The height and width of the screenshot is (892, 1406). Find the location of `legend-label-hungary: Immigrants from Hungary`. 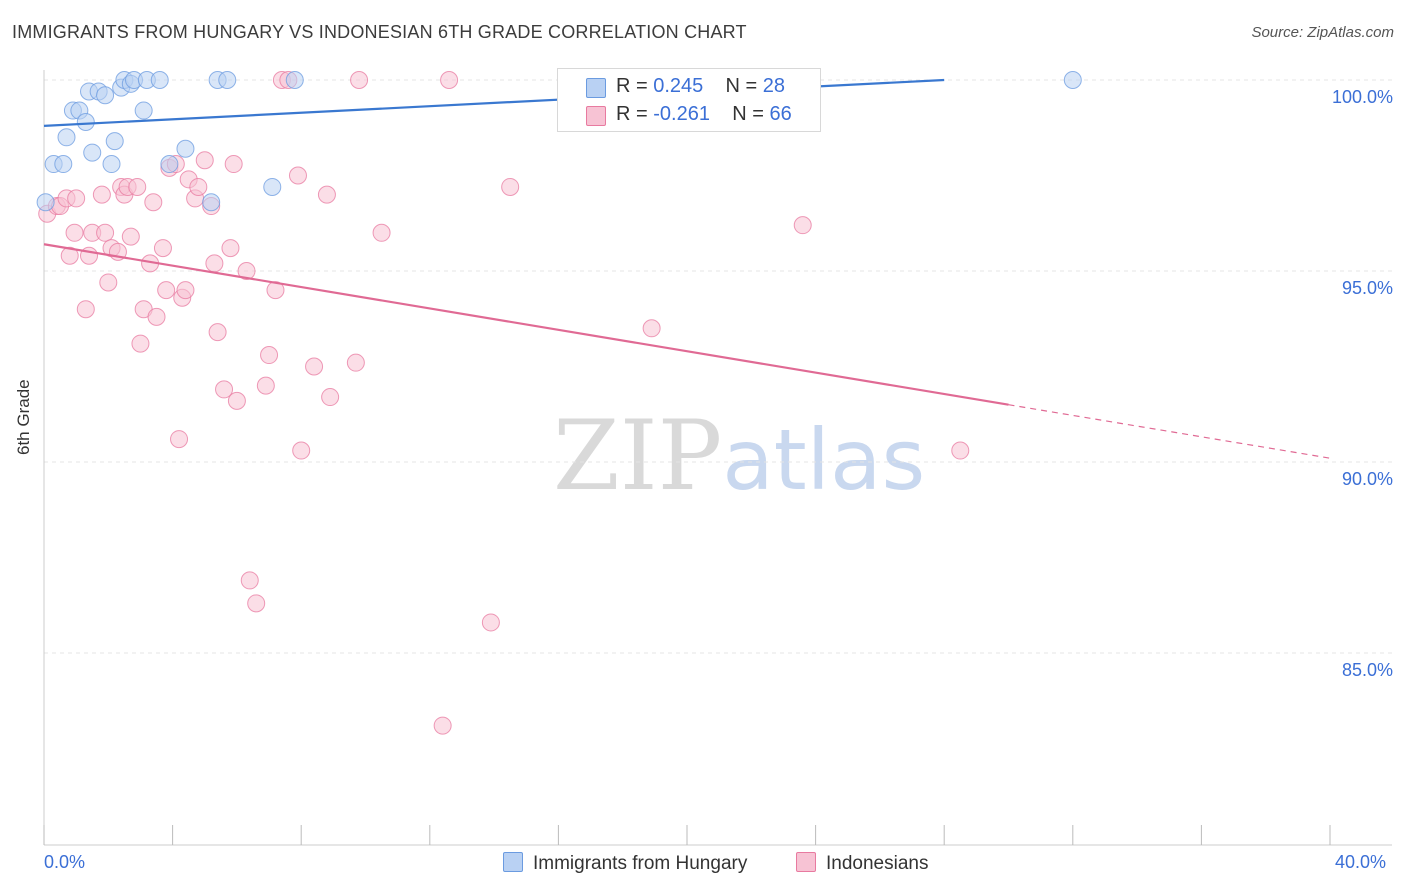

legend-label-hungary: Immigrants from Hungary is located at coordinates (640, 863).